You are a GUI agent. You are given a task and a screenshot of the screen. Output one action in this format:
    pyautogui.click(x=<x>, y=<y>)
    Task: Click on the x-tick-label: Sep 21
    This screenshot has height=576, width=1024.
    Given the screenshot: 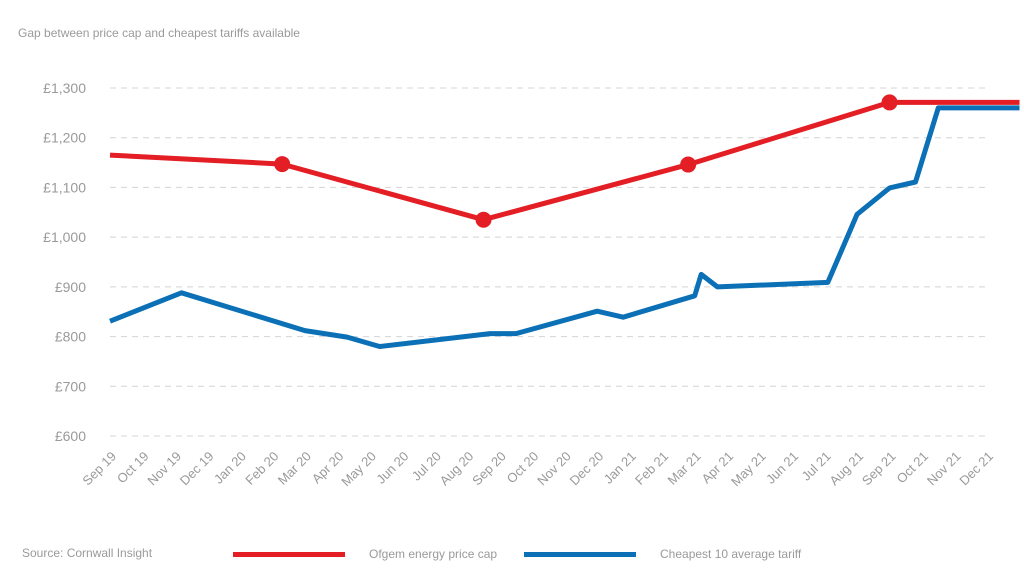 What is the action you would take?
    pyautogui.click(x=879, y=469)
    